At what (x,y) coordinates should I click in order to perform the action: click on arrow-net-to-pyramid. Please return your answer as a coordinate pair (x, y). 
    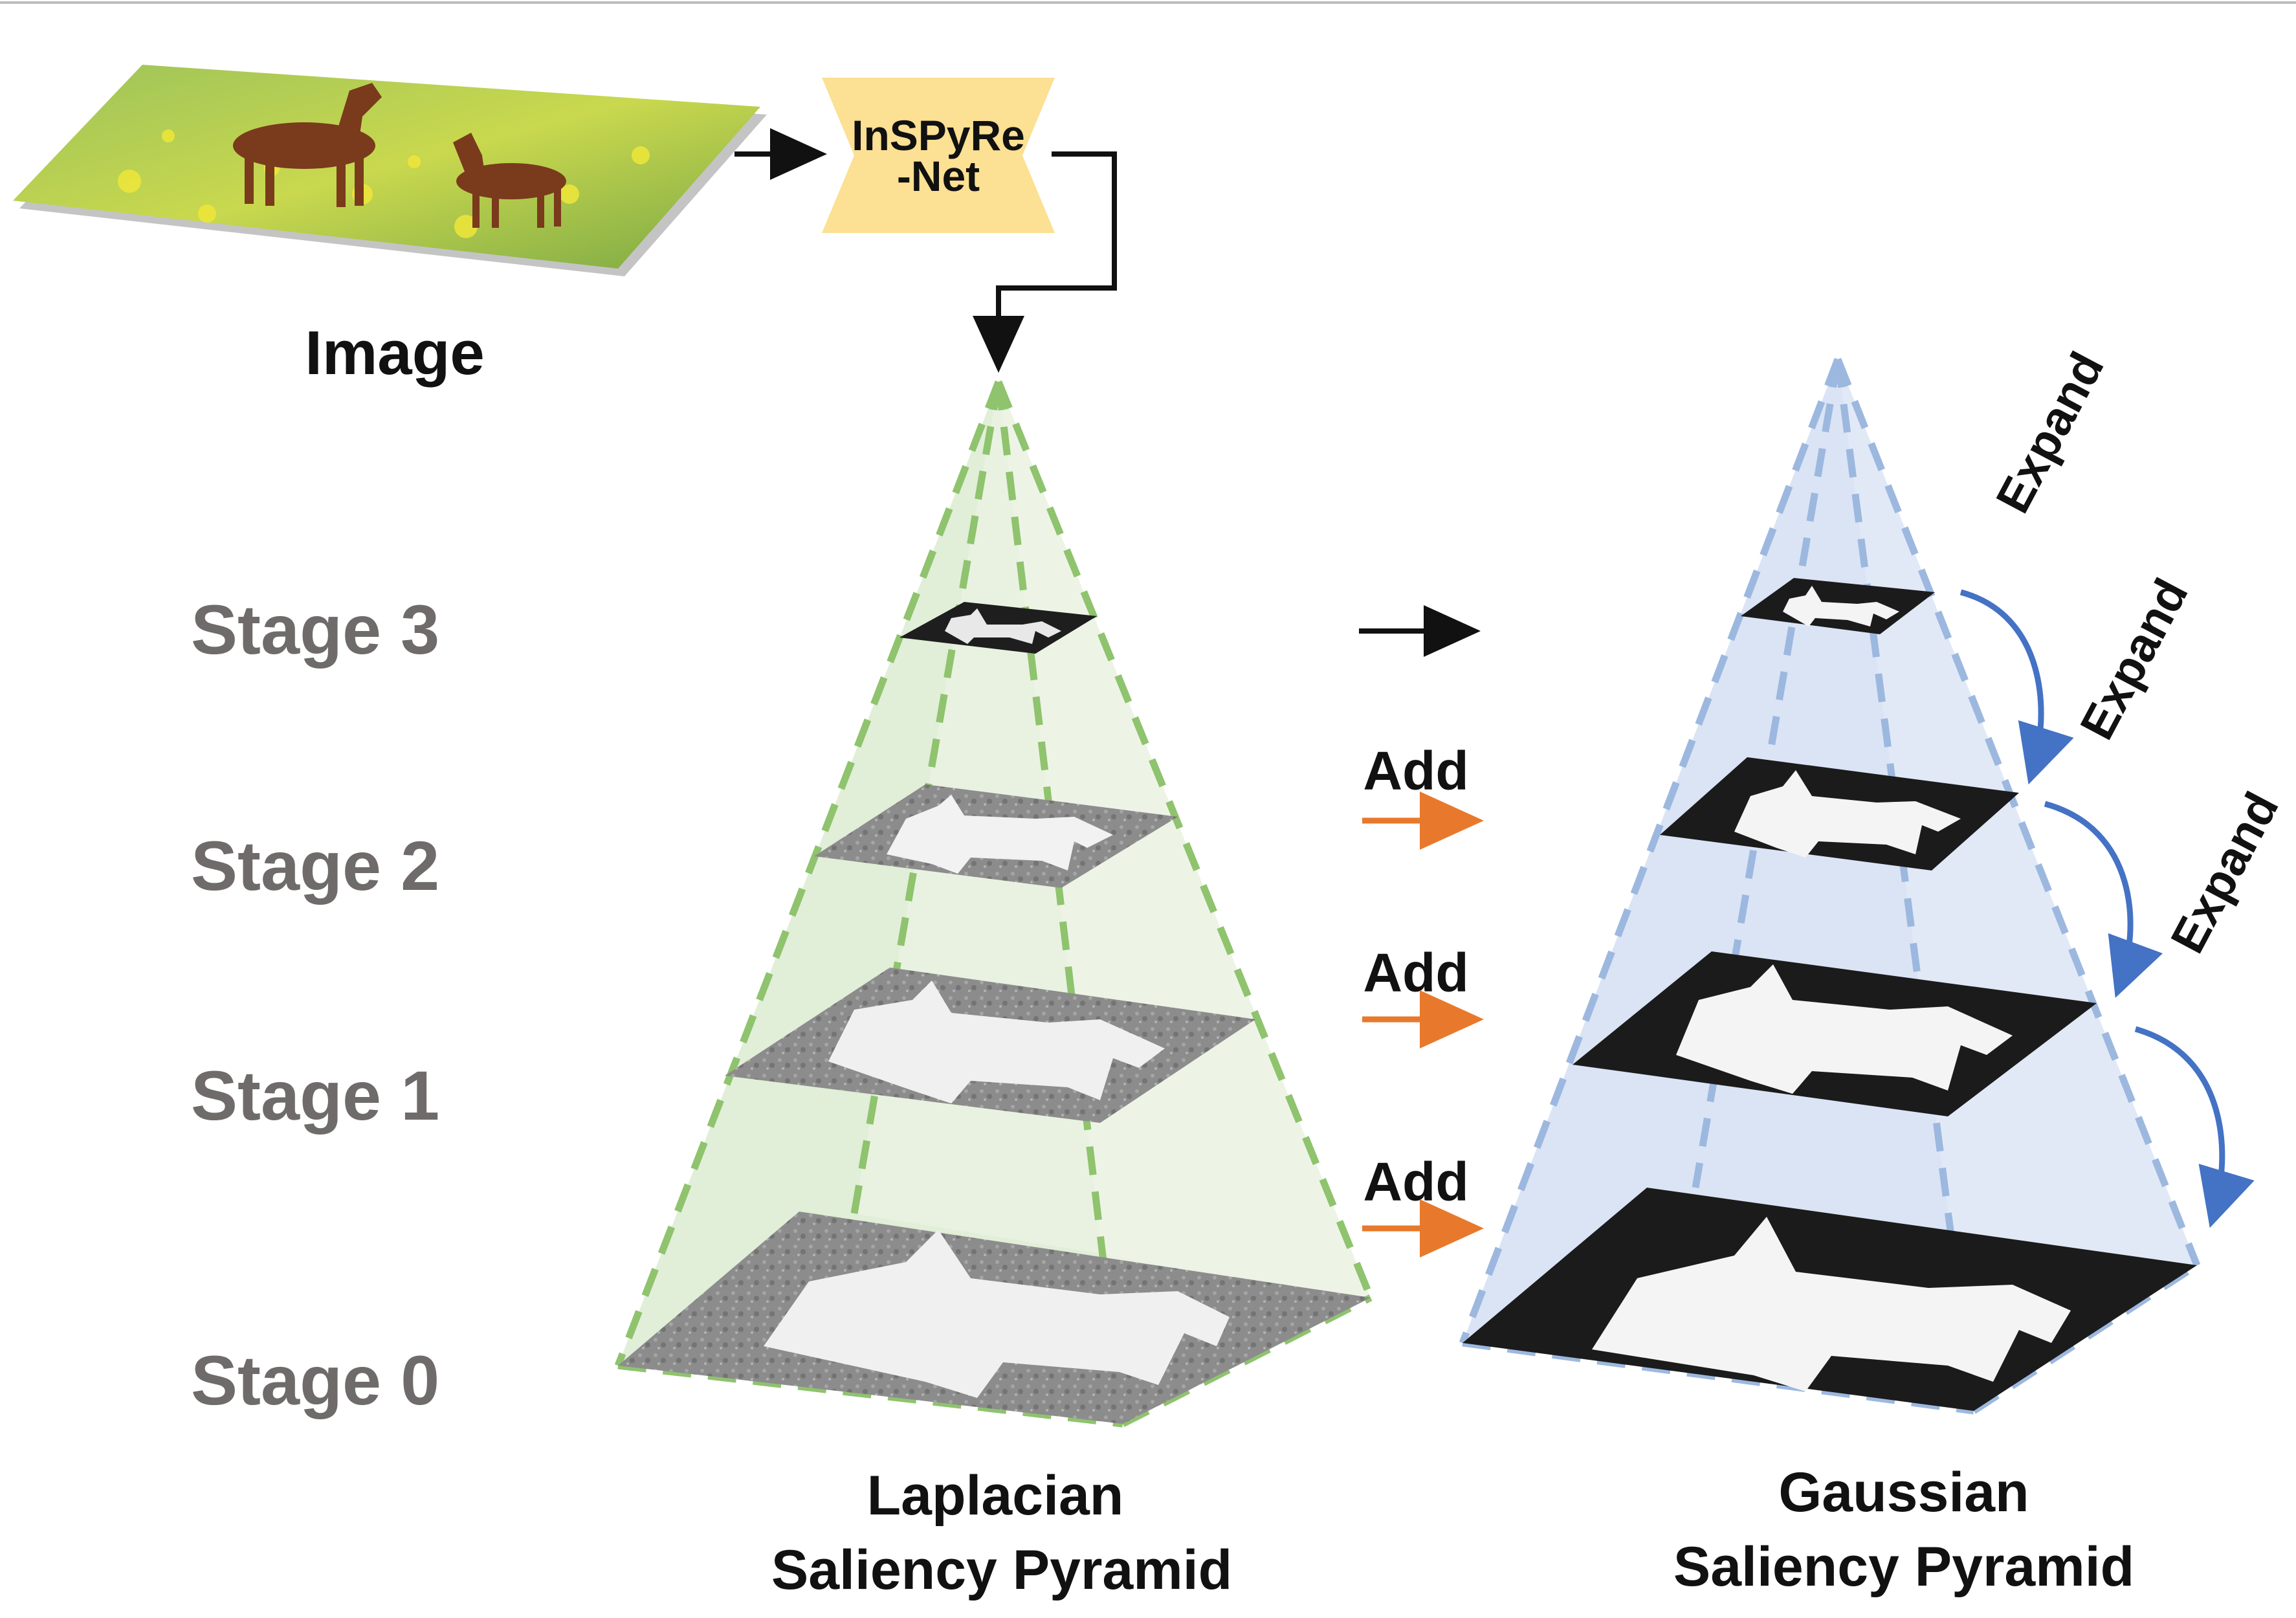
    Looking at the image, I should click on (1045, 262).